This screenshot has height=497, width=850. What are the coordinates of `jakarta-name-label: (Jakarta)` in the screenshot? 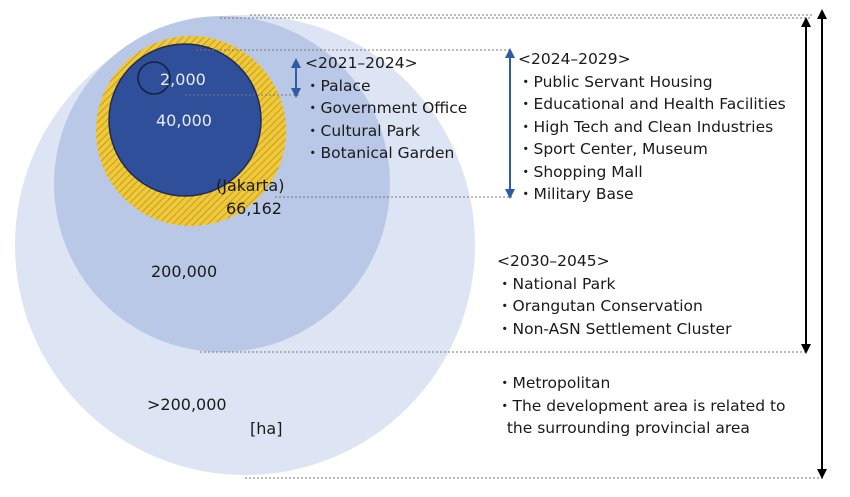 It's located at (250, 185).